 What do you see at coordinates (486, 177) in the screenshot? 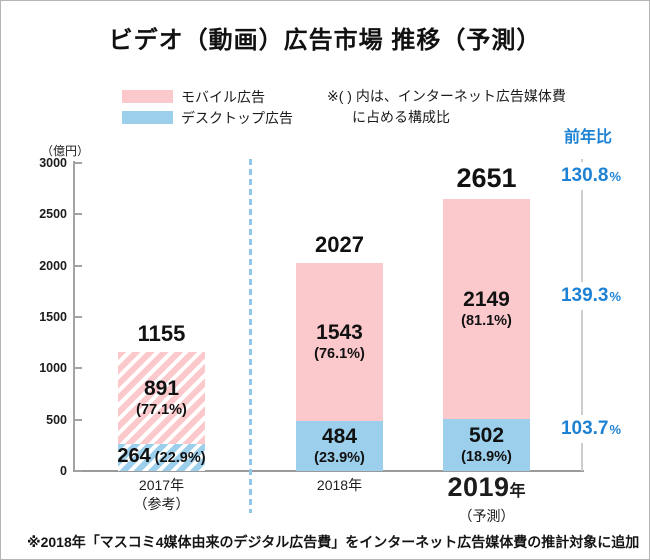
I see `bar-total-label: 2651` at bounding box center [486, 177].